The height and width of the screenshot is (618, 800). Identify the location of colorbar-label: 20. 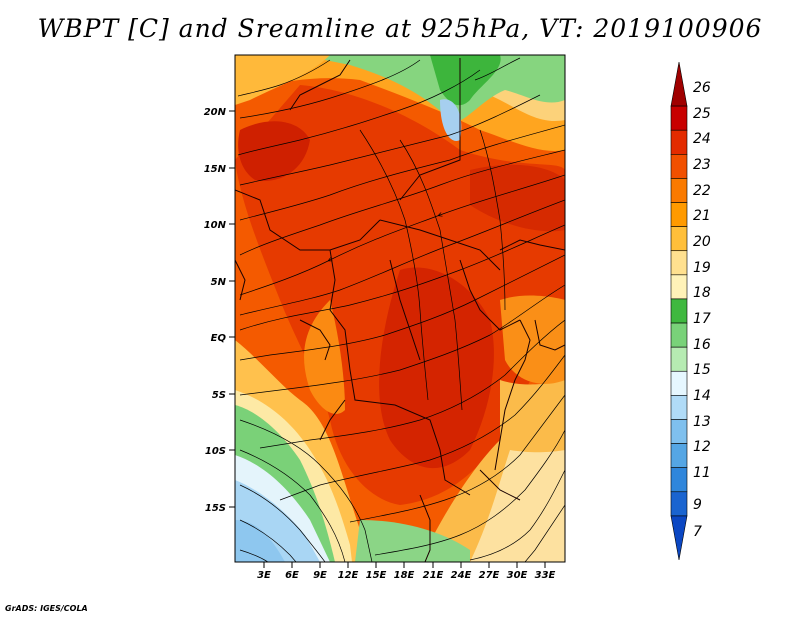
(702, 242).